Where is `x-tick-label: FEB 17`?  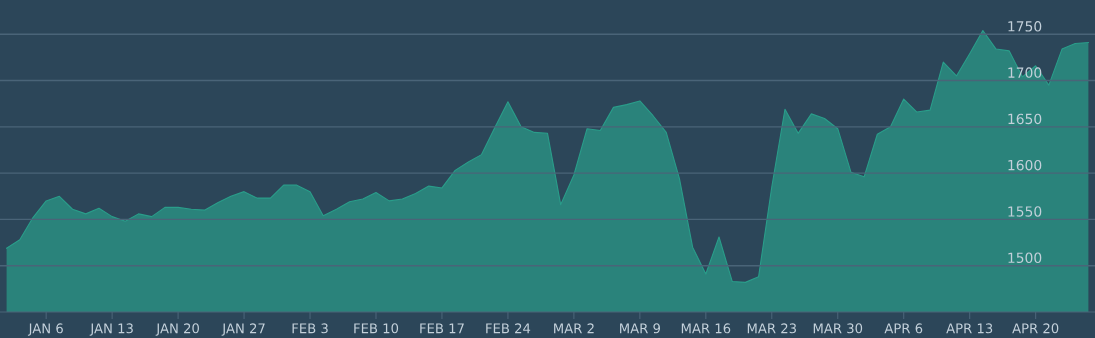 x-tick-label: FEB 17 is located at coordinates (442, 328).